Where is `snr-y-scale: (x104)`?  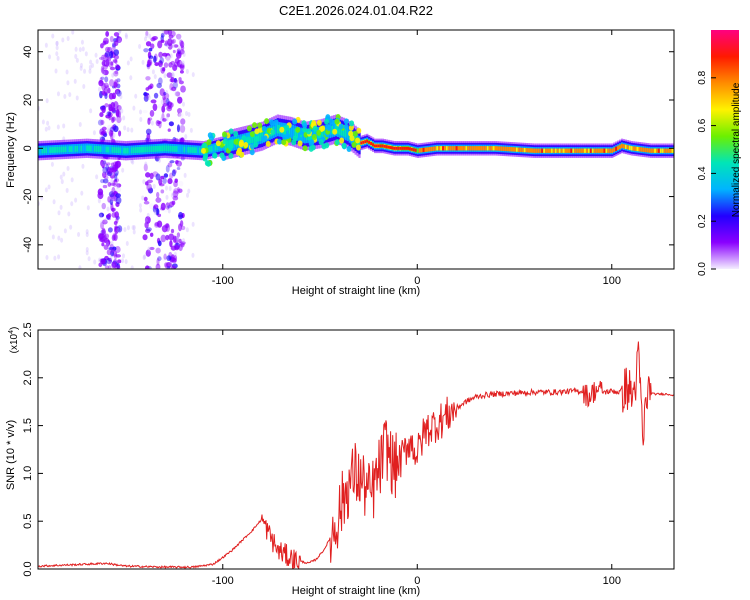
snr-y-scale: (x104) is located at coordinates (14, 340).